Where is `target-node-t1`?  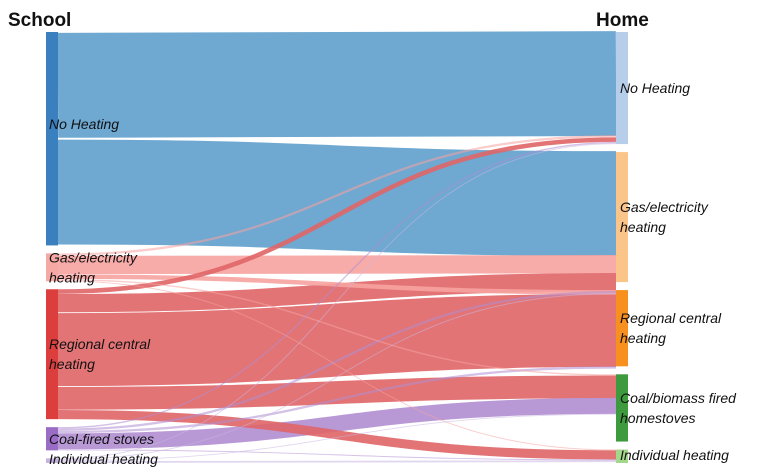
target-node-t1 is located at coordinates (622, 217).